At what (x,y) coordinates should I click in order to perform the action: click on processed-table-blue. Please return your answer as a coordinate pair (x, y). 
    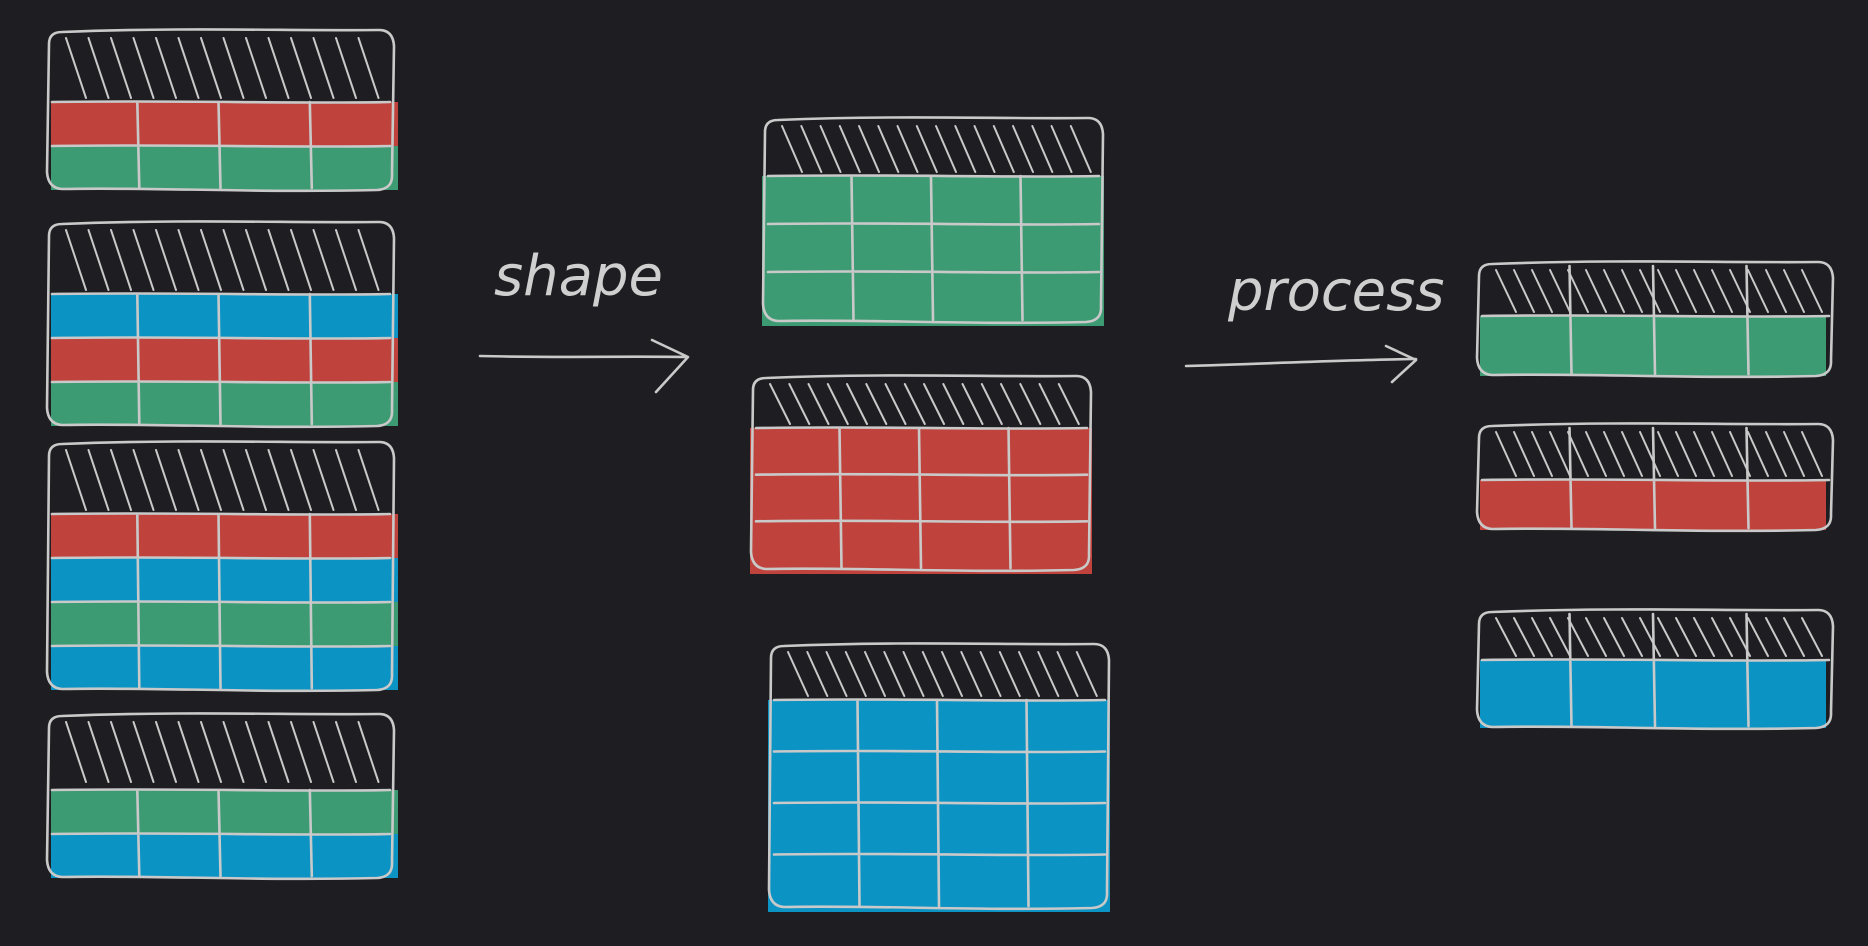
    Looking at the image, I should click on (1655, 669).